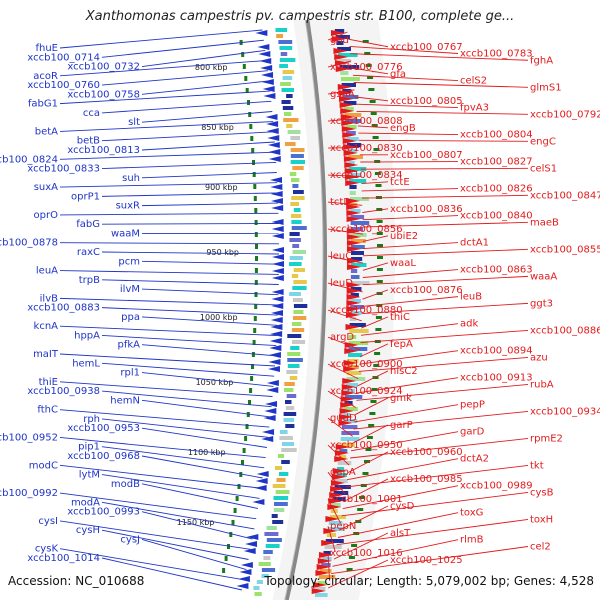 Image resolution: width=600 pixels, height=600 pixels. I want to click on gene-label-reverse: maIT, so click(46, 354).